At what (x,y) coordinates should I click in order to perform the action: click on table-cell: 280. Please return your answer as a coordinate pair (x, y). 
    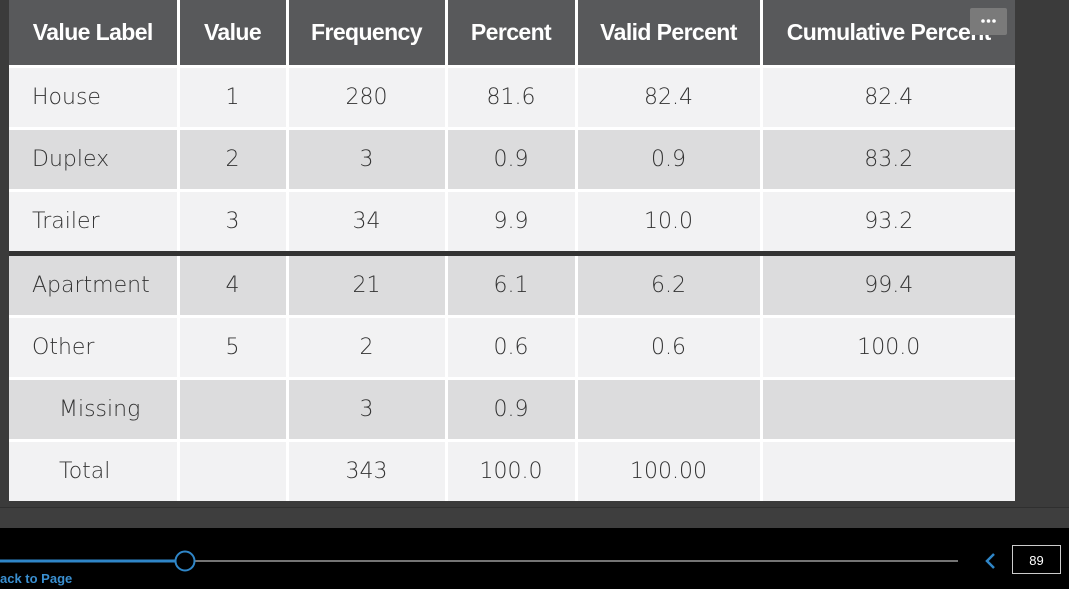
    Looking at the image, I should click on (367, 98).